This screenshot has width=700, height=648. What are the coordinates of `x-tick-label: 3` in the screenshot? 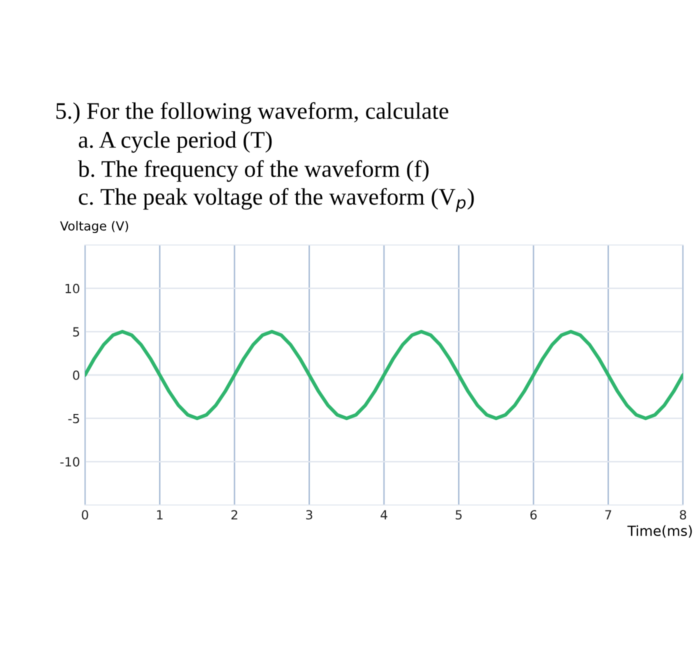 It's located at (309, 515).